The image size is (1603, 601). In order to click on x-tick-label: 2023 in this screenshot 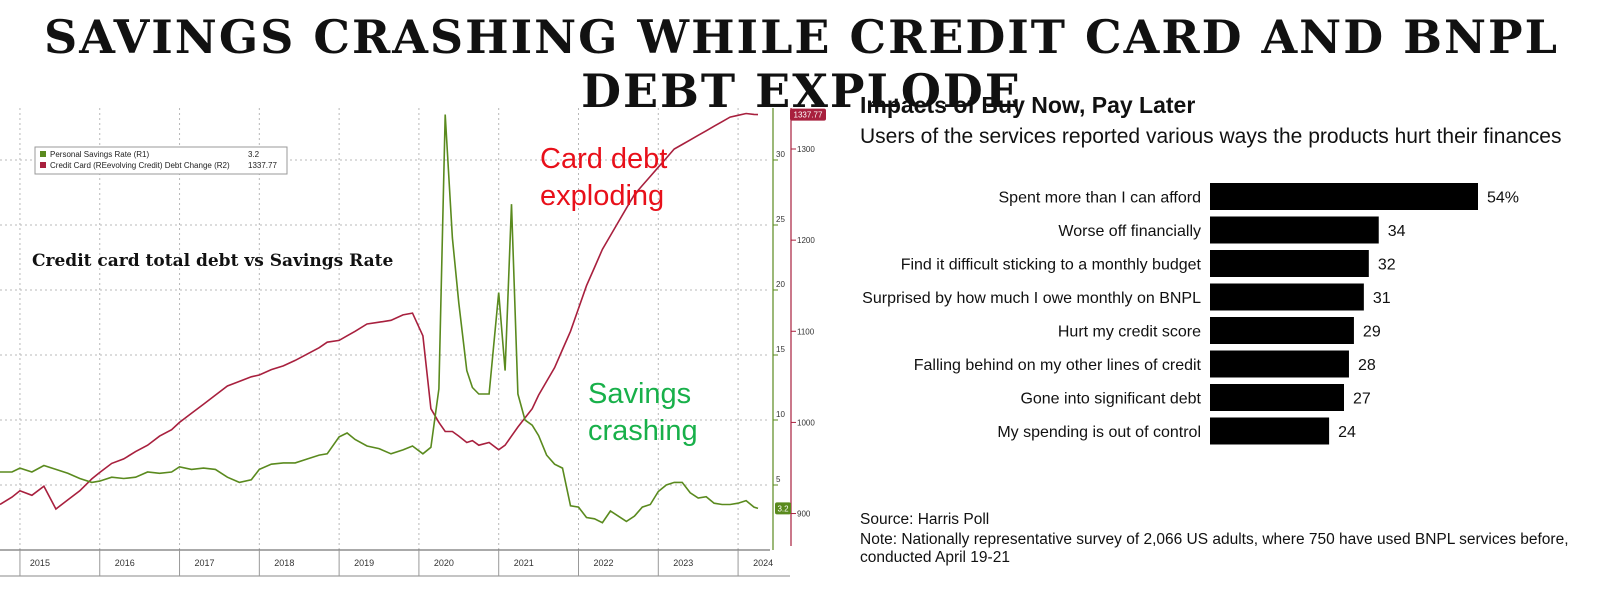, I will do `click(683, 563)`.